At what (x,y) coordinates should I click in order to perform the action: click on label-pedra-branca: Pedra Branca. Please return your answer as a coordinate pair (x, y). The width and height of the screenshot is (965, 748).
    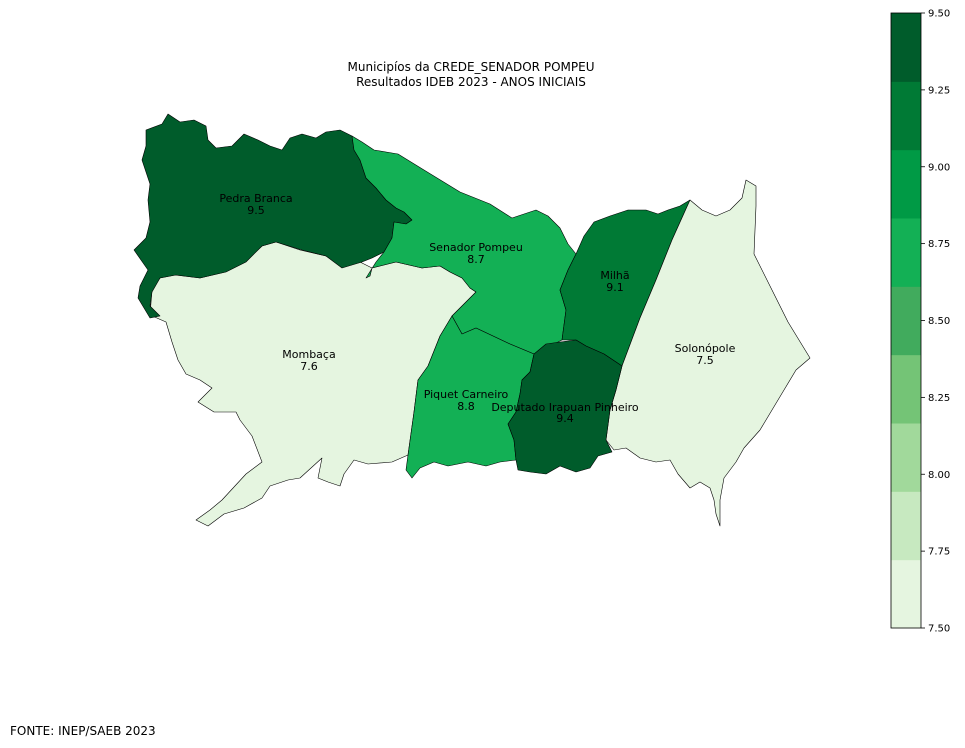
    Looking at the image, I should click on (255, 198).